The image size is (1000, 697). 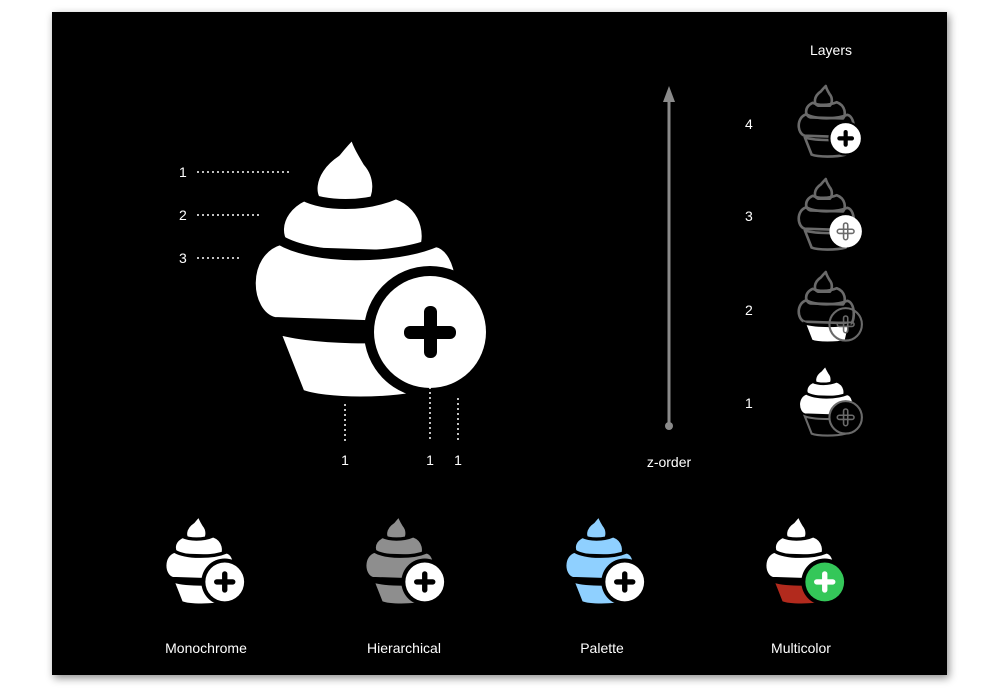 What do you see at coordinates (370, 267) in the screenshot?
I see `large-cupcake-plus-icon` at bounding box center [370, 267].